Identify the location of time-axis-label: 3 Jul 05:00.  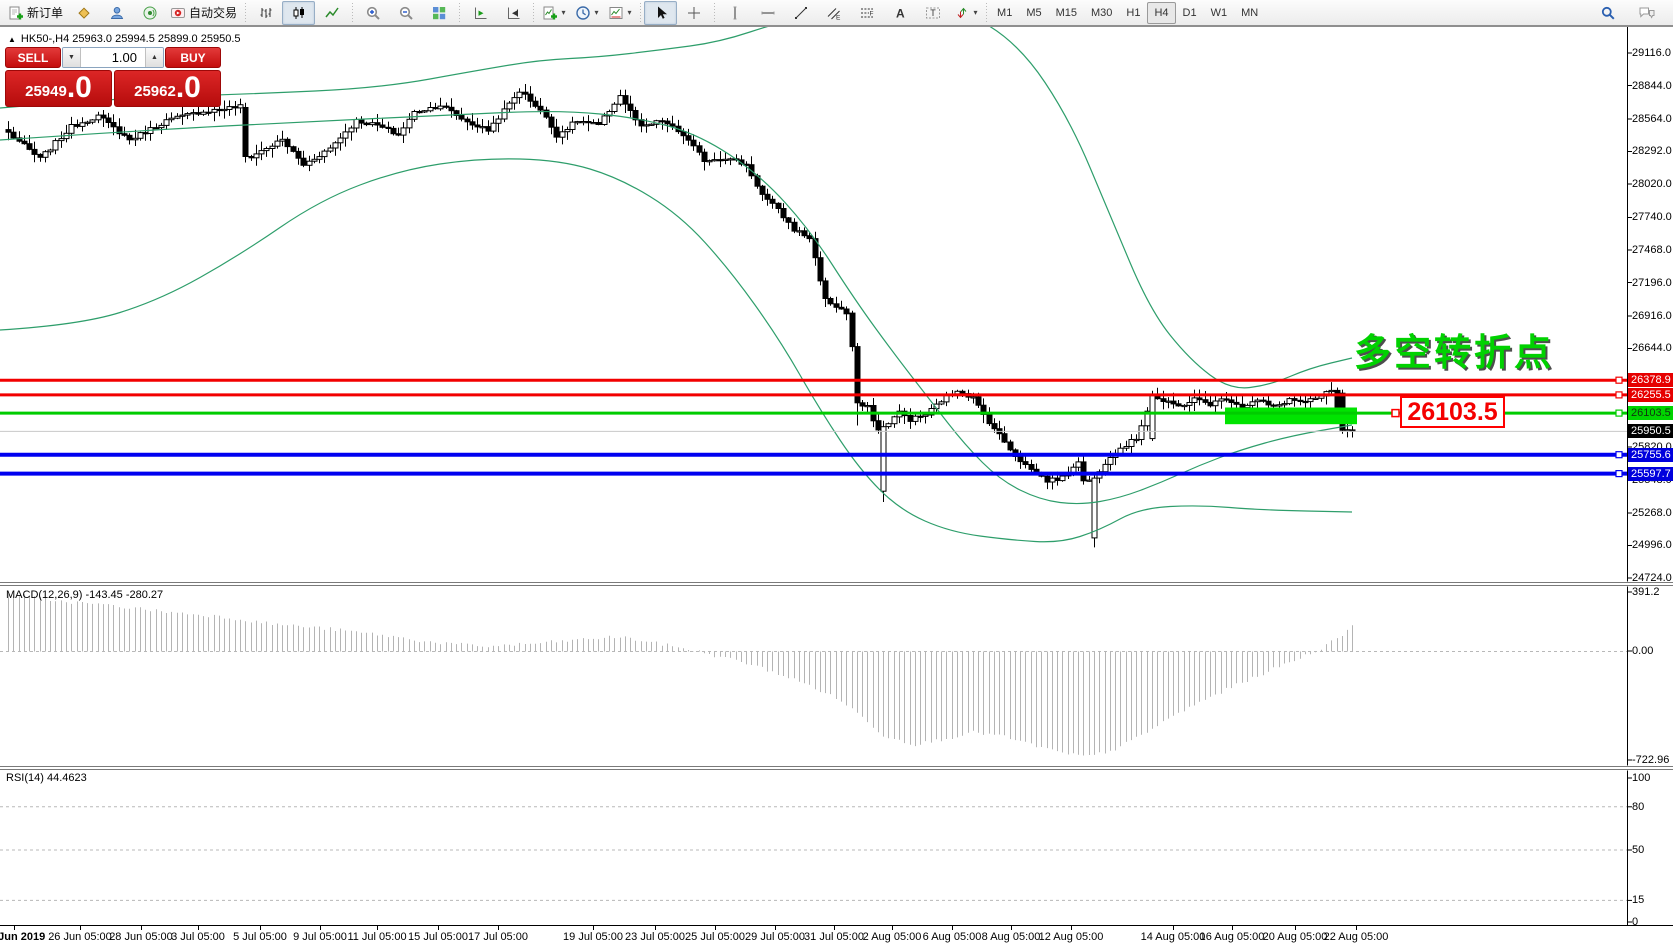
(198, 937).